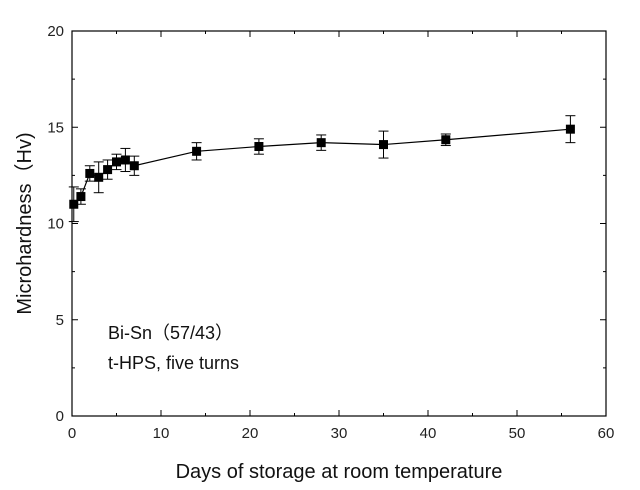 The width and height of the screenshot is (640, 490). I want to click on y-tick-label: 0, so click(60, 416).